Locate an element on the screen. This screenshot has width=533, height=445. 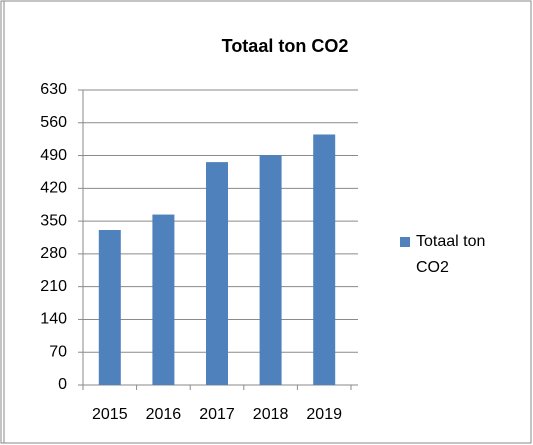
x-tick-label: 2017 is located at coordinates (217, 414).